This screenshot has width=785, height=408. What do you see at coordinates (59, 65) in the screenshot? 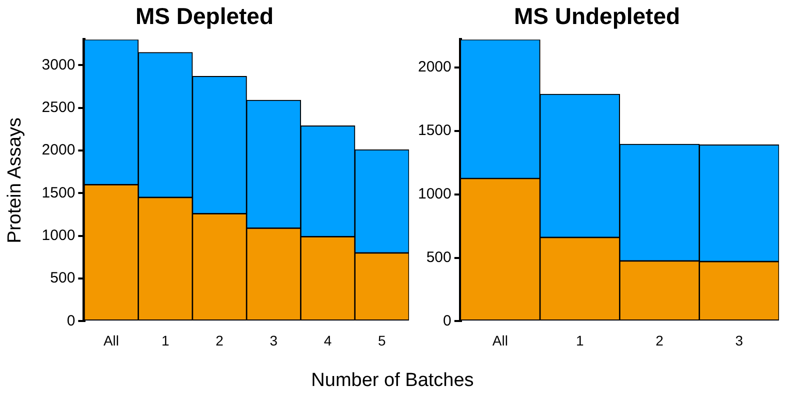
I see `y-tick-label: 3000` at bounding box center [59, 65].